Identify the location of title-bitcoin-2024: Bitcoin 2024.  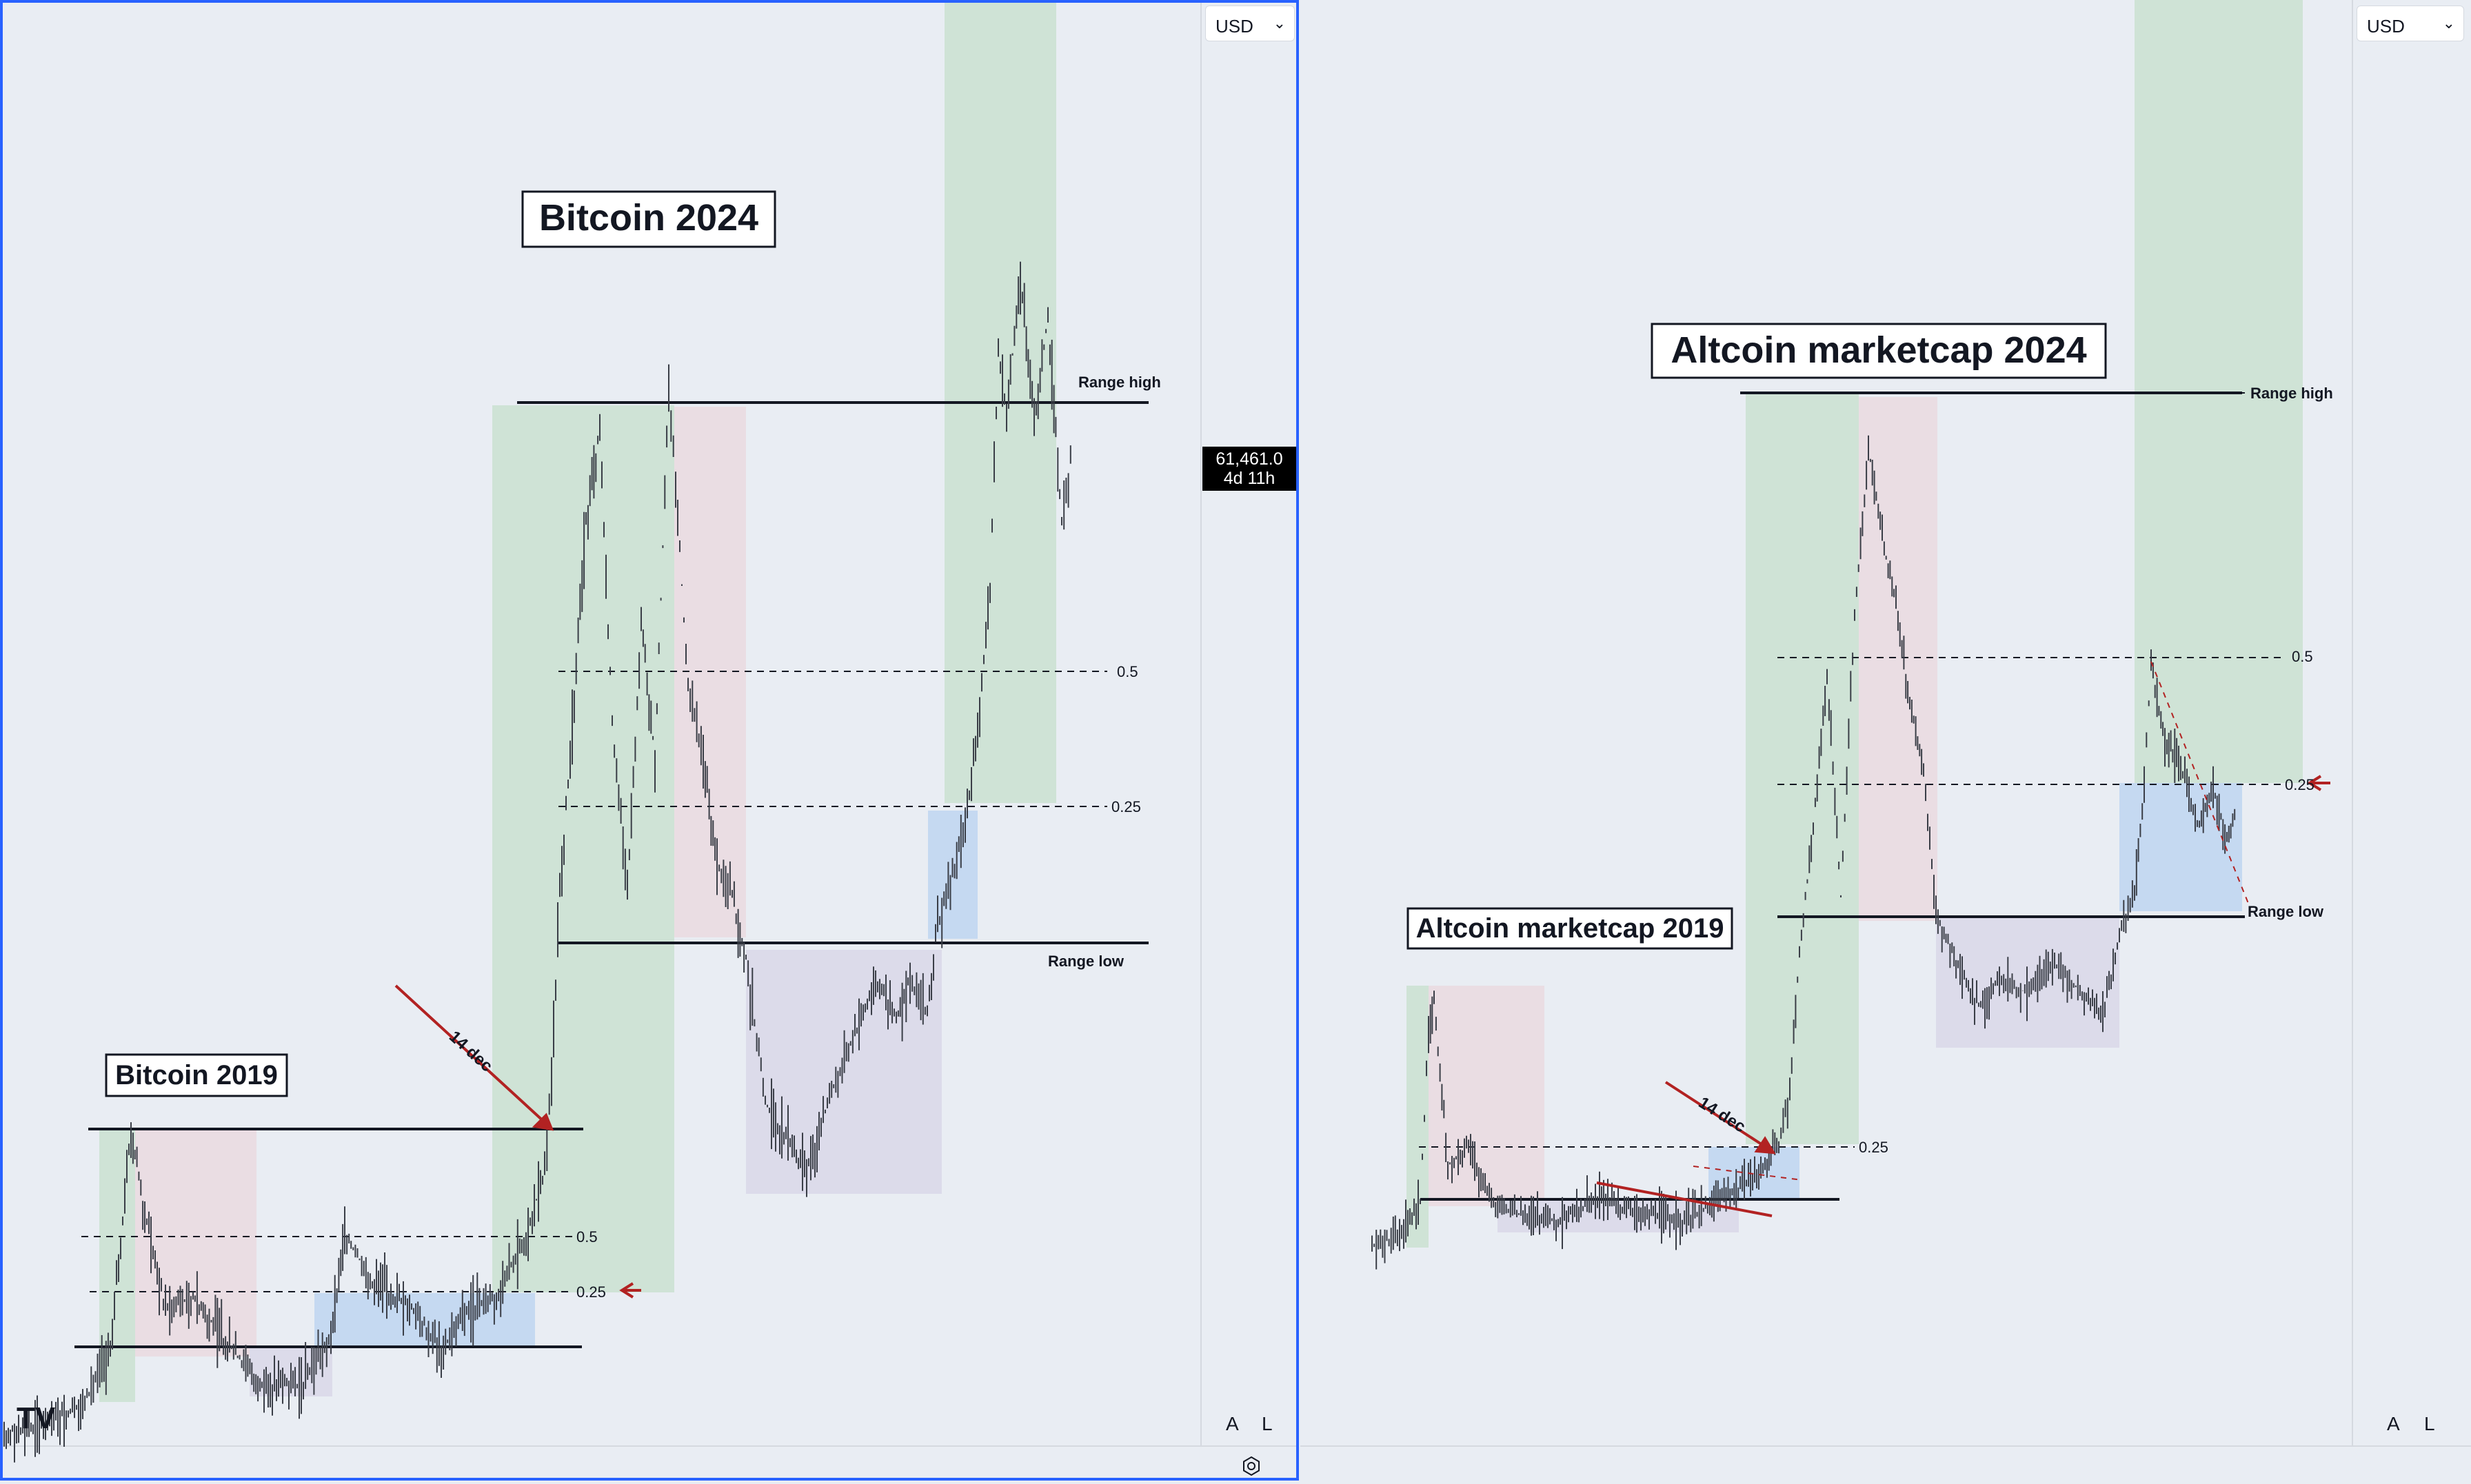
(648, 217).